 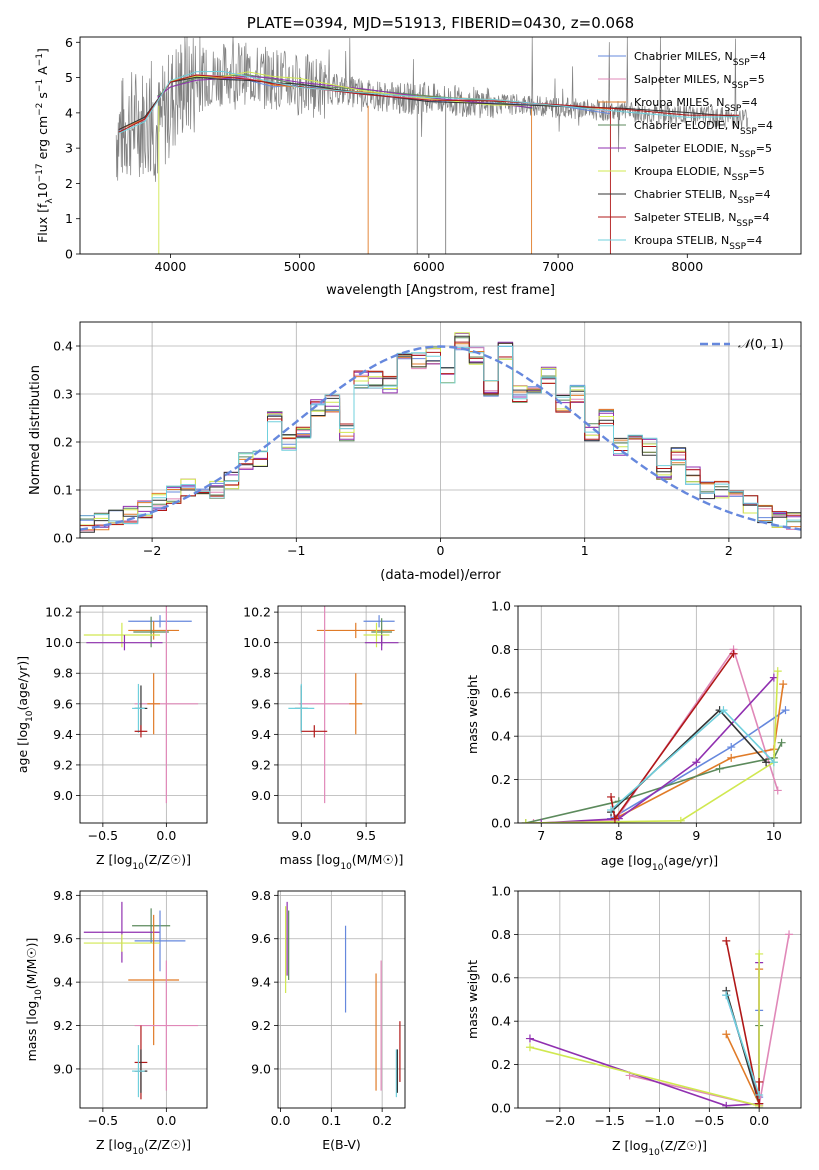 I want to click on gaussian-curve, so click(x=440, y=438).